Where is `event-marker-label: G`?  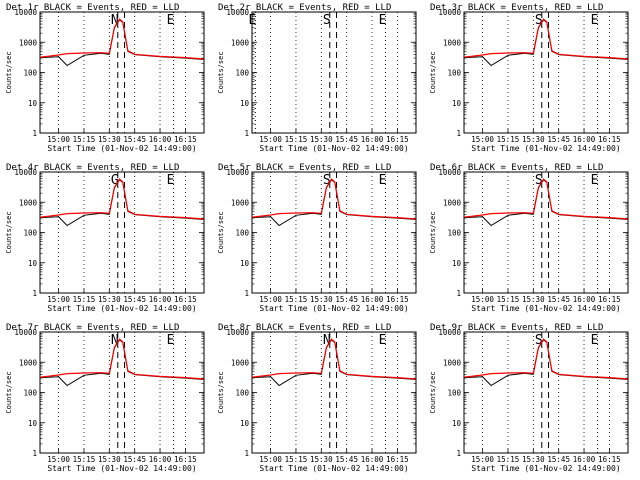
event-marker-label: G is located at coordinates (115, 180).